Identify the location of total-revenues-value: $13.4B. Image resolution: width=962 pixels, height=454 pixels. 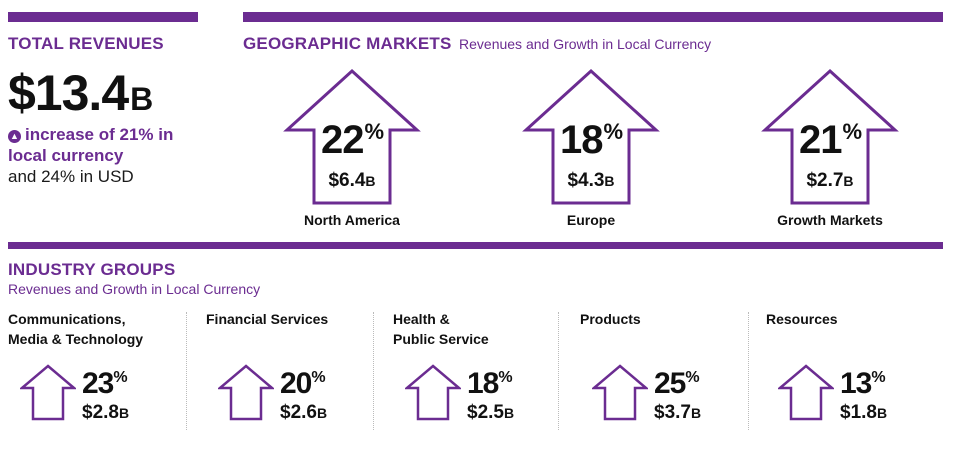
(80, 93).